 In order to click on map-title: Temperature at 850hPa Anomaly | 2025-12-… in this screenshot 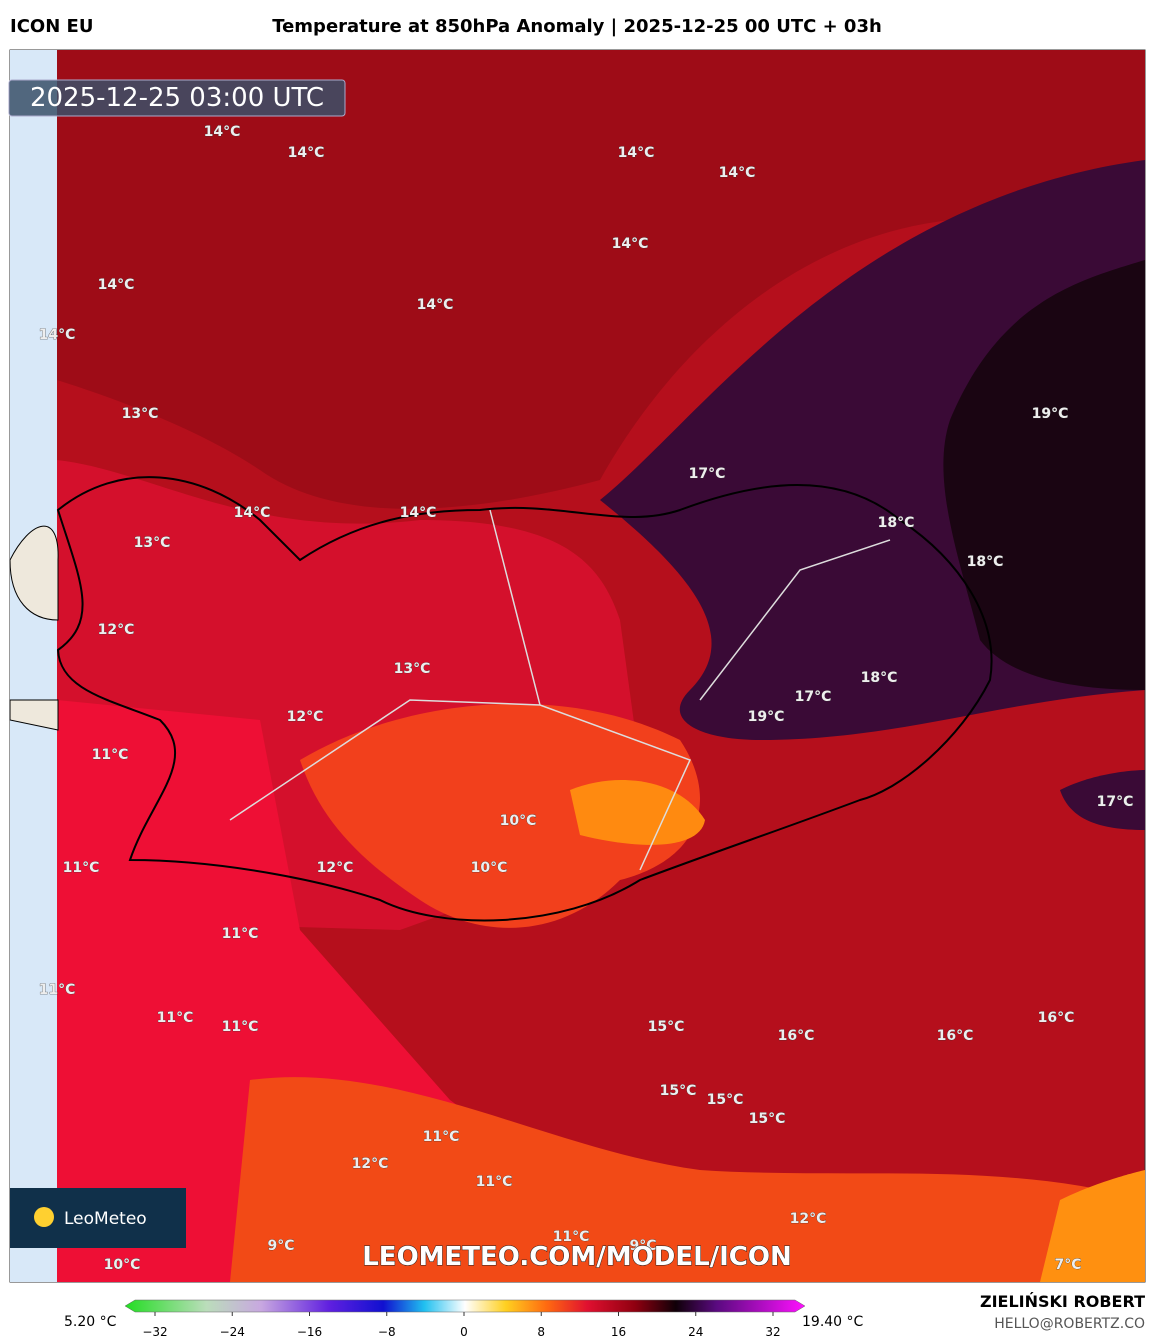, I will do `click(577, 26)`.